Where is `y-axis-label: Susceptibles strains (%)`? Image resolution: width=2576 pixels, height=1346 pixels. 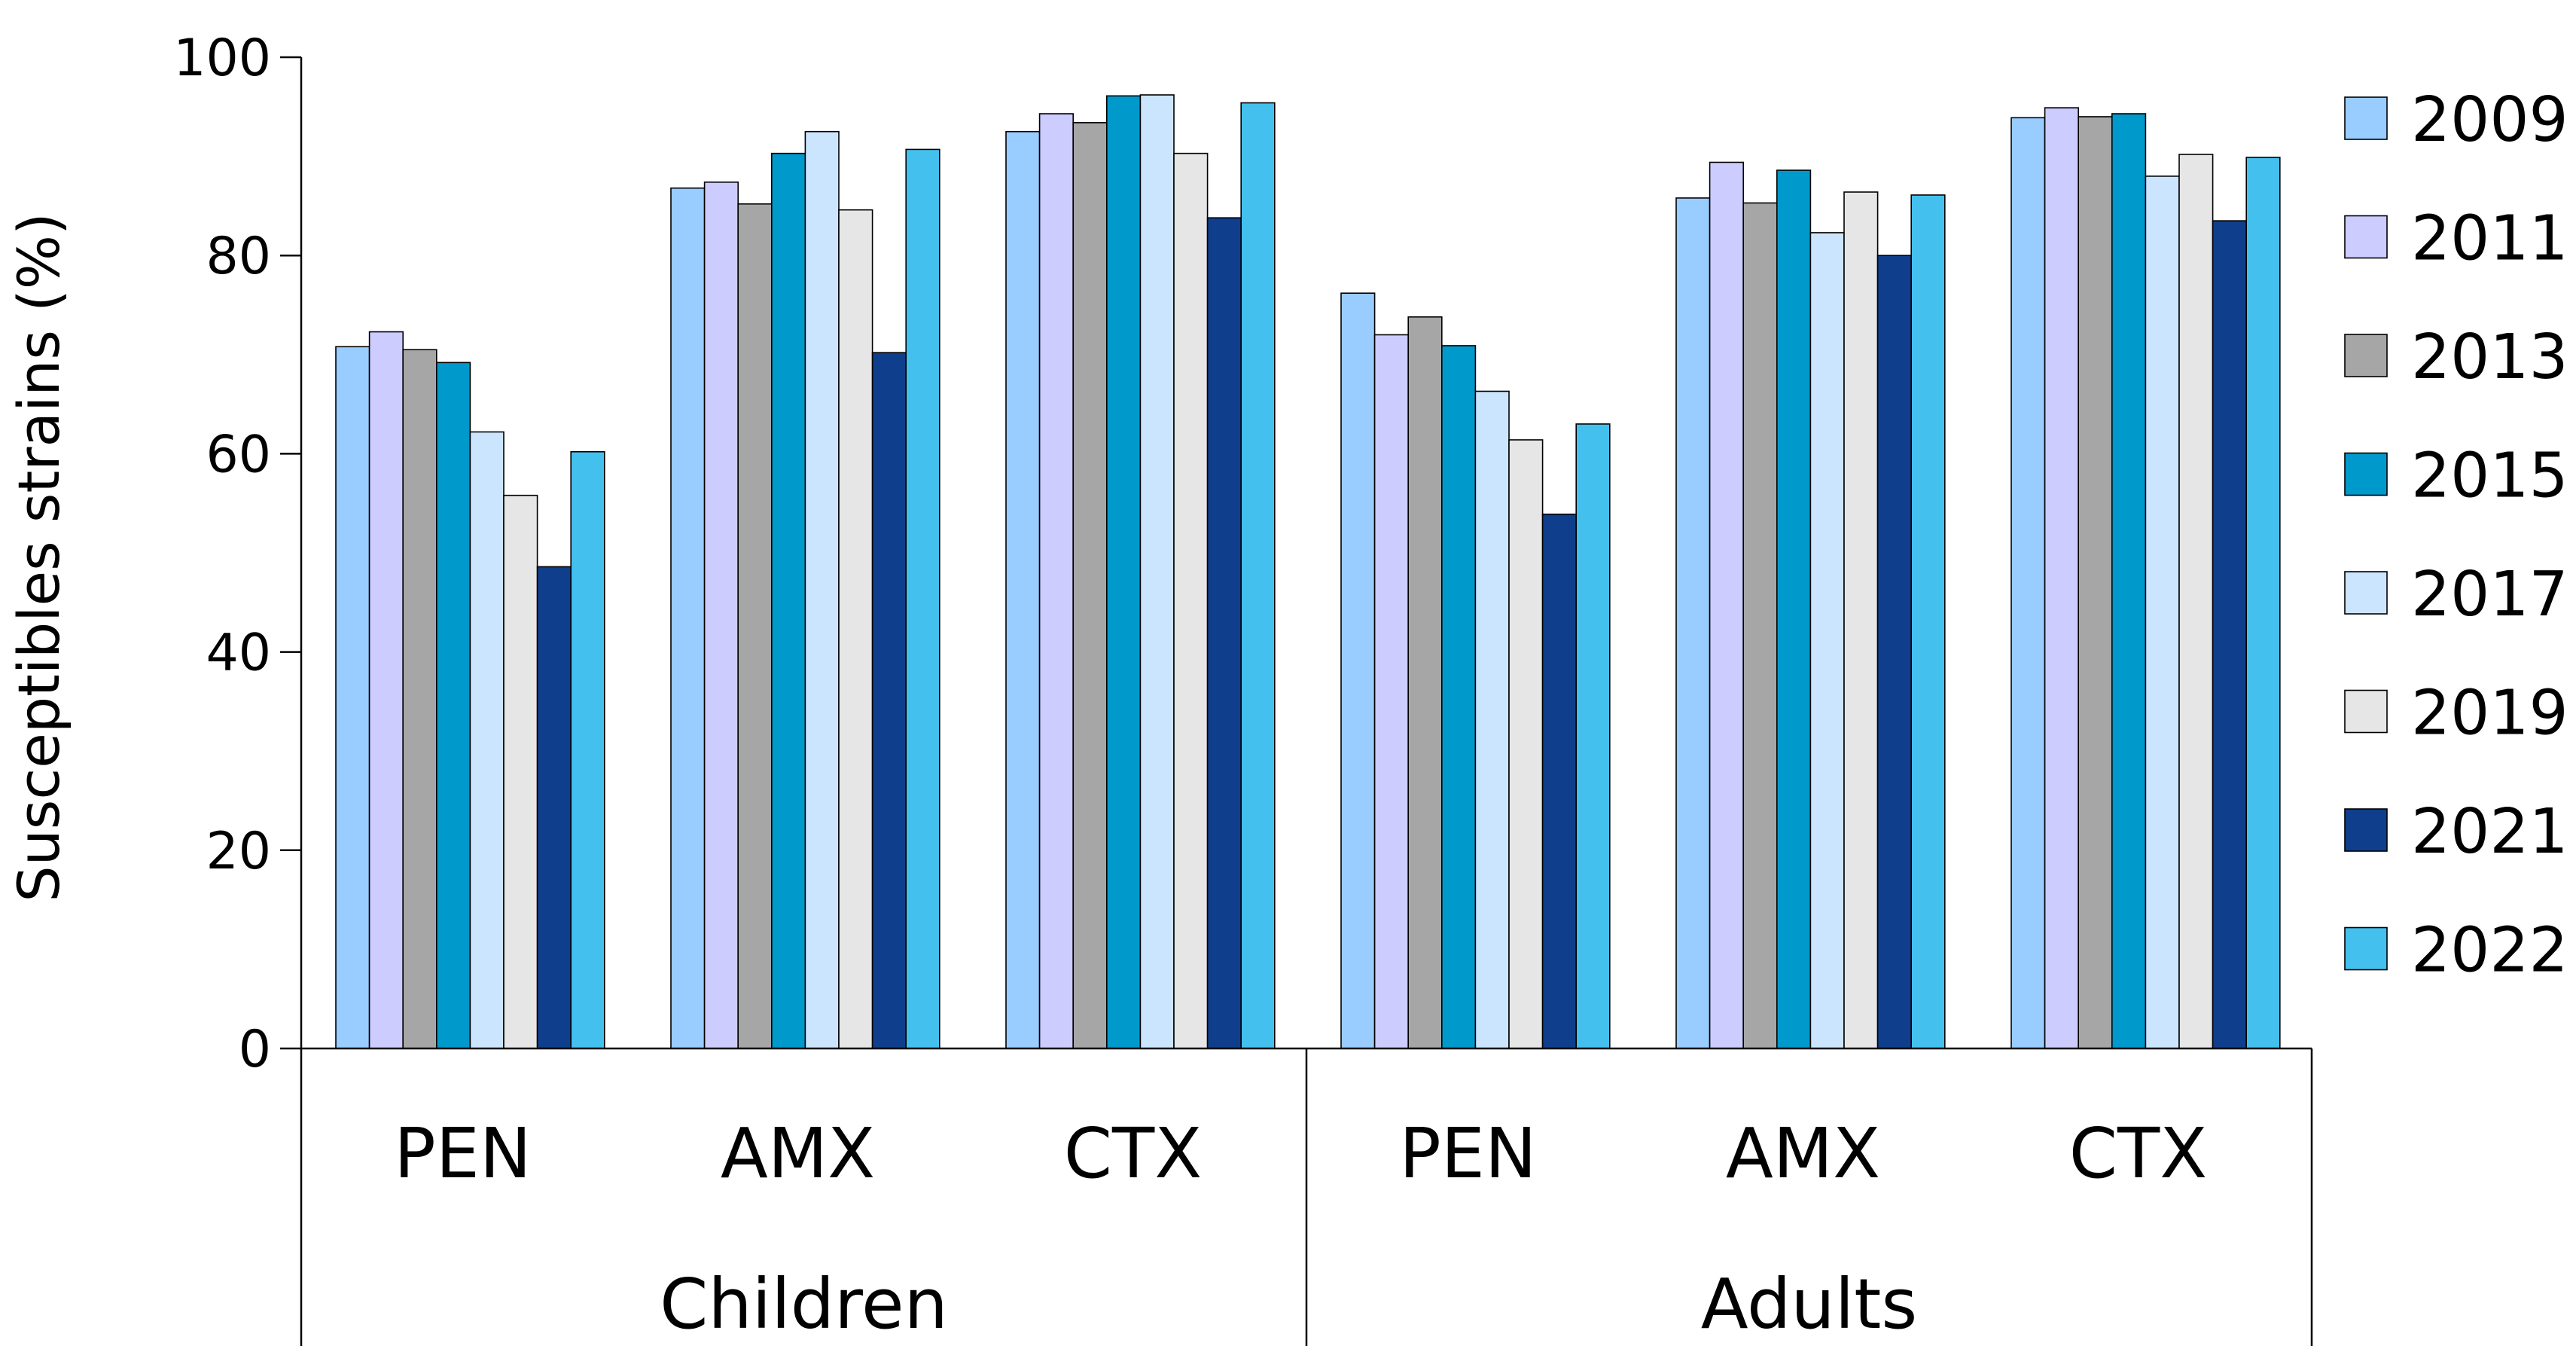 y-axis-label: Susceptibles strains (%) is located at coordinates (38, 557).